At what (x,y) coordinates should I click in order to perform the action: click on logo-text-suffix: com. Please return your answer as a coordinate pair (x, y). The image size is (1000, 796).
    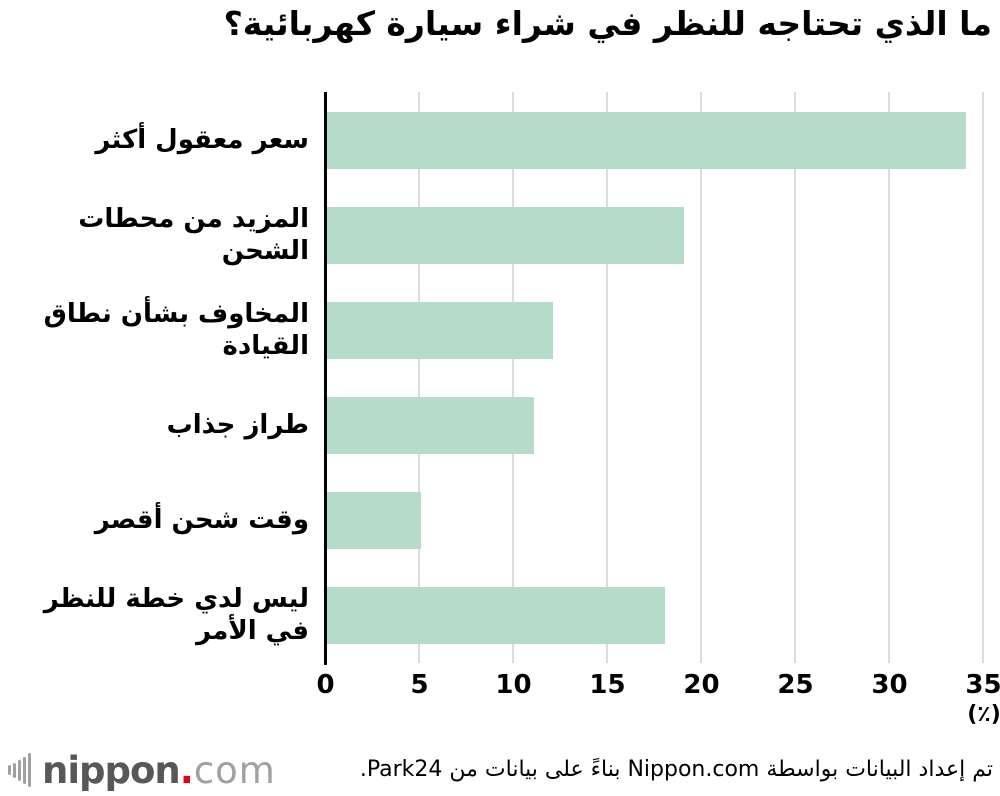
    Looking at the image, I should click on (234, 770).